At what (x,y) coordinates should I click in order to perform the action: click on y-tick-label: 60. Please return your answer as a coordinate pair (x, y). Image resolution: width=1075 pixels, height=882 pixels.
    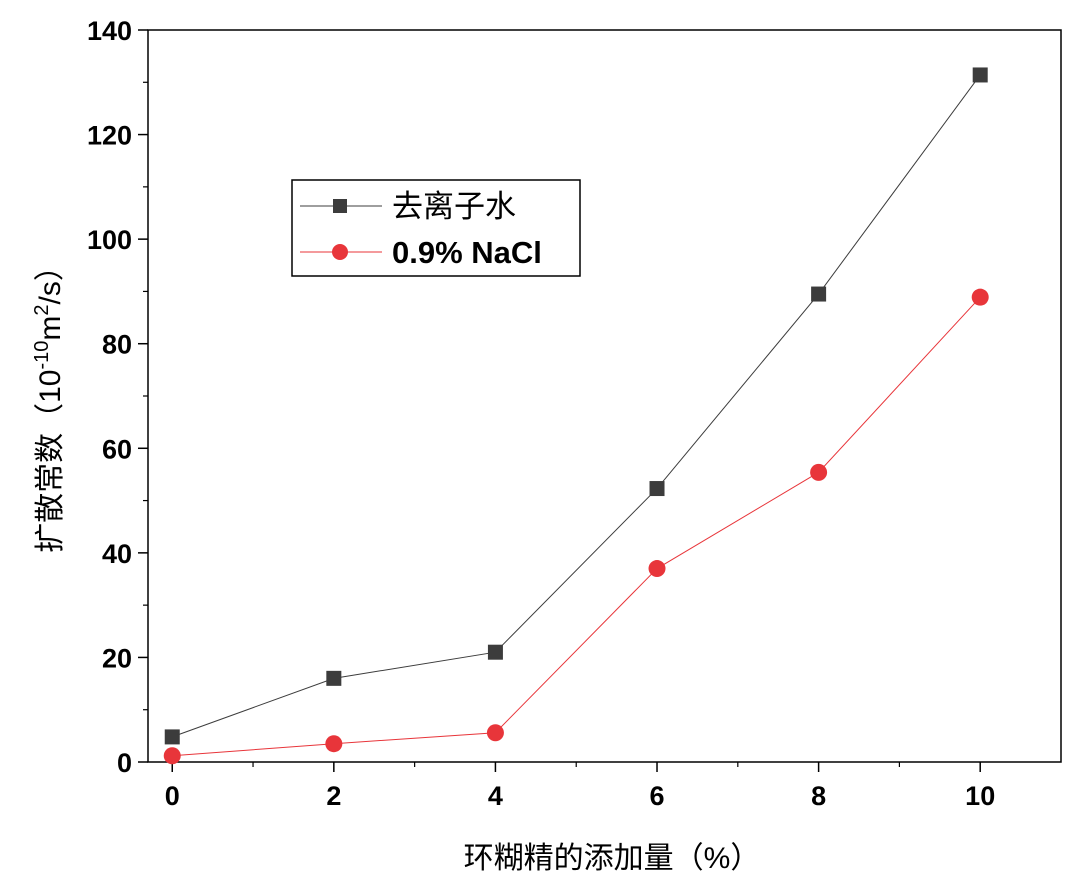
    Looking at the image, I should click on (117, 449).